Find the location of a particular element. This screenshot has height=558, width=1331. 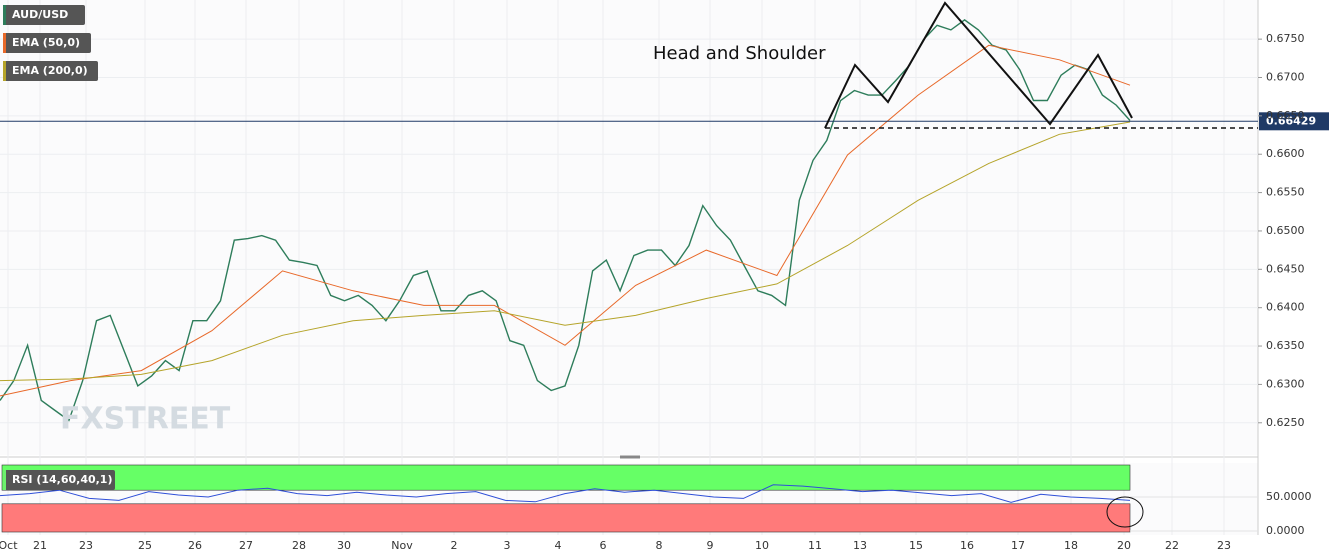

y-tick-label: 0.6350 is located at coordinates (1285, 345).